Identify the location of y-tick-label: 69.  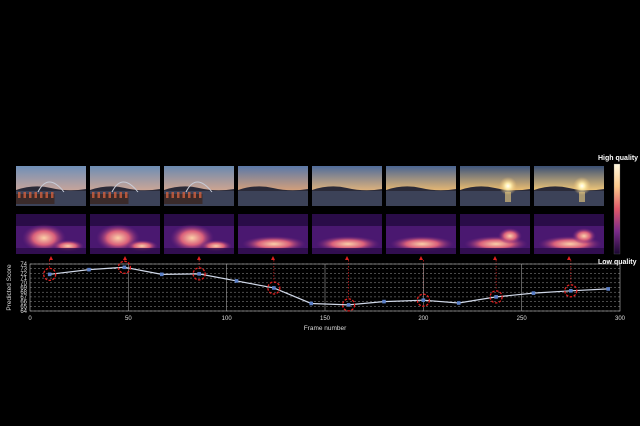
(23, 289).